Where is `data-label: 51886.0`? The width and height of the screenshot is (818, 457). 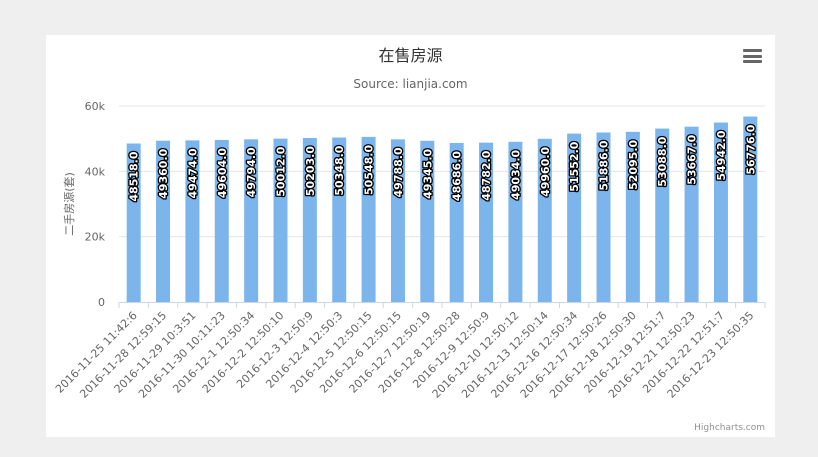 data-label: 51886.0 is located at coordinates (604, 165).